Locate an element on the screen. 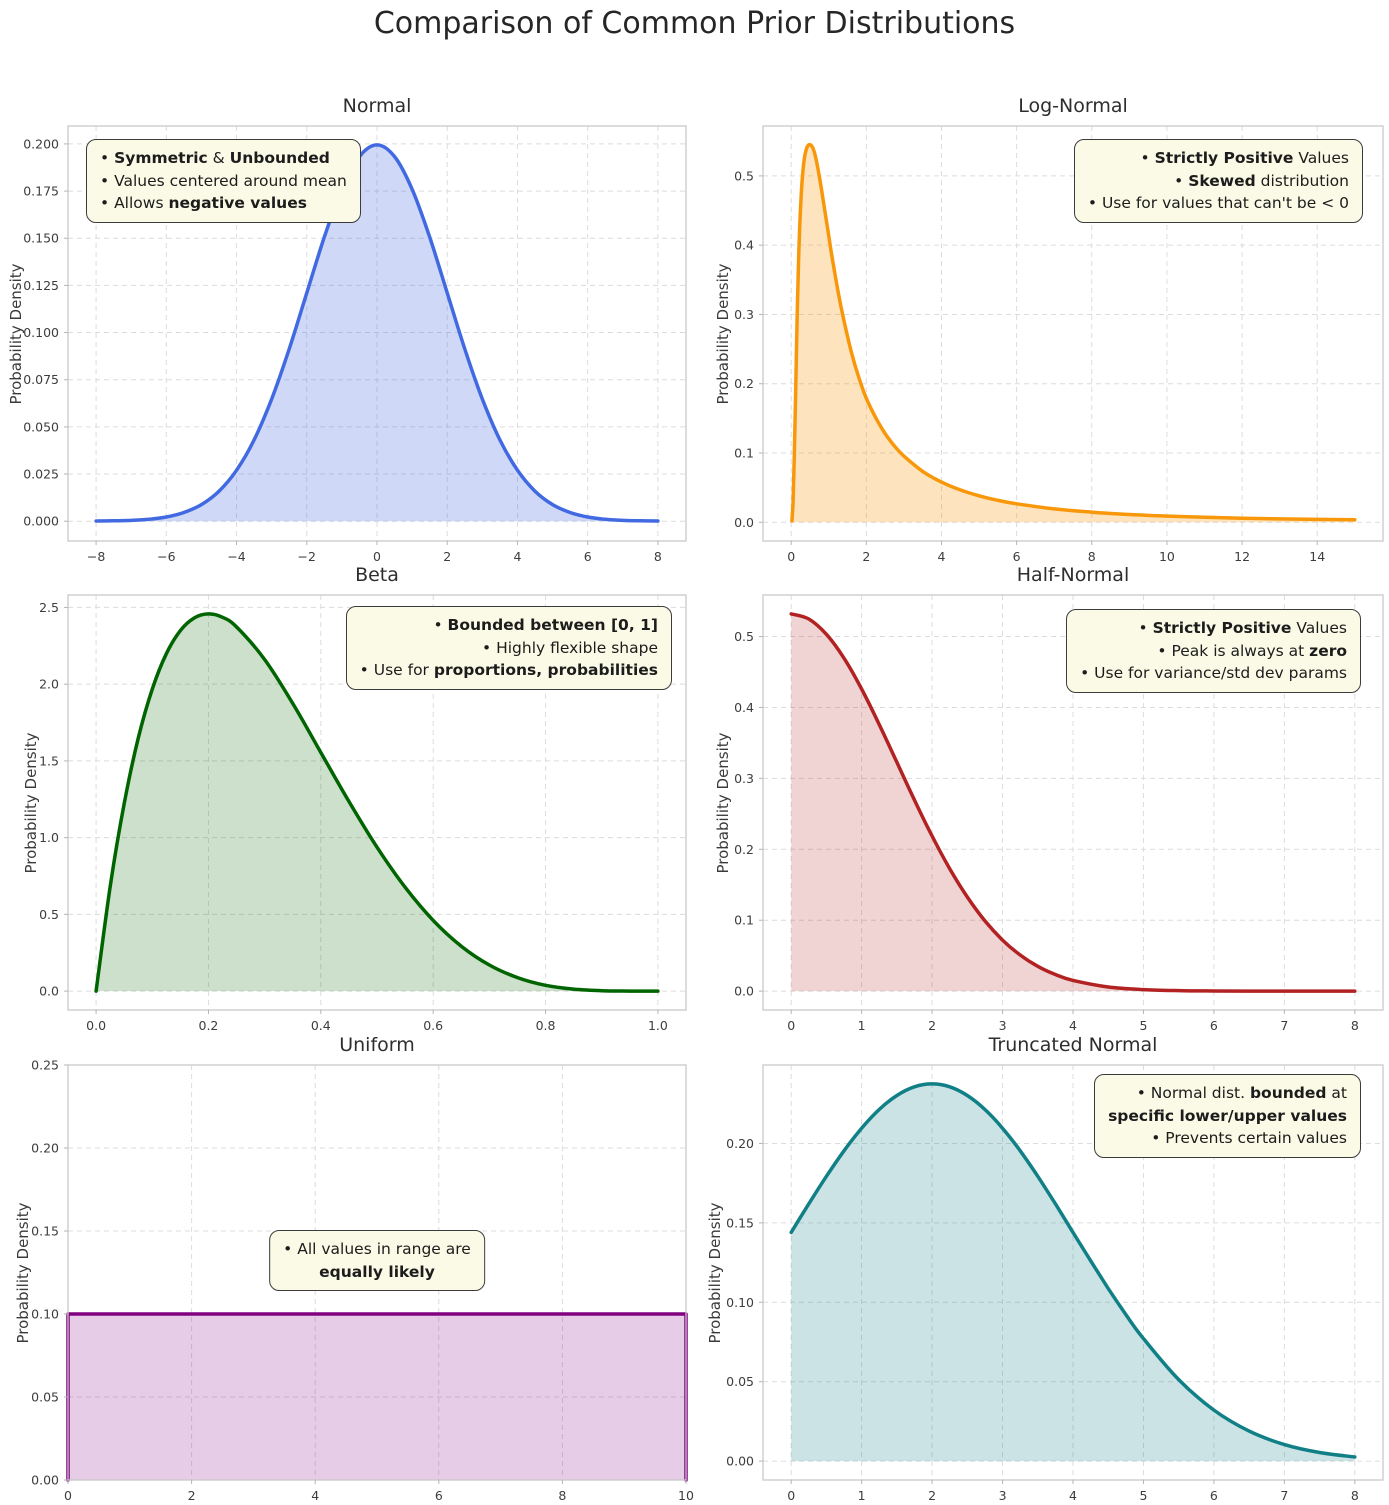  subplot-title: Truncated Normal is located at coordinates (1073, 1045).